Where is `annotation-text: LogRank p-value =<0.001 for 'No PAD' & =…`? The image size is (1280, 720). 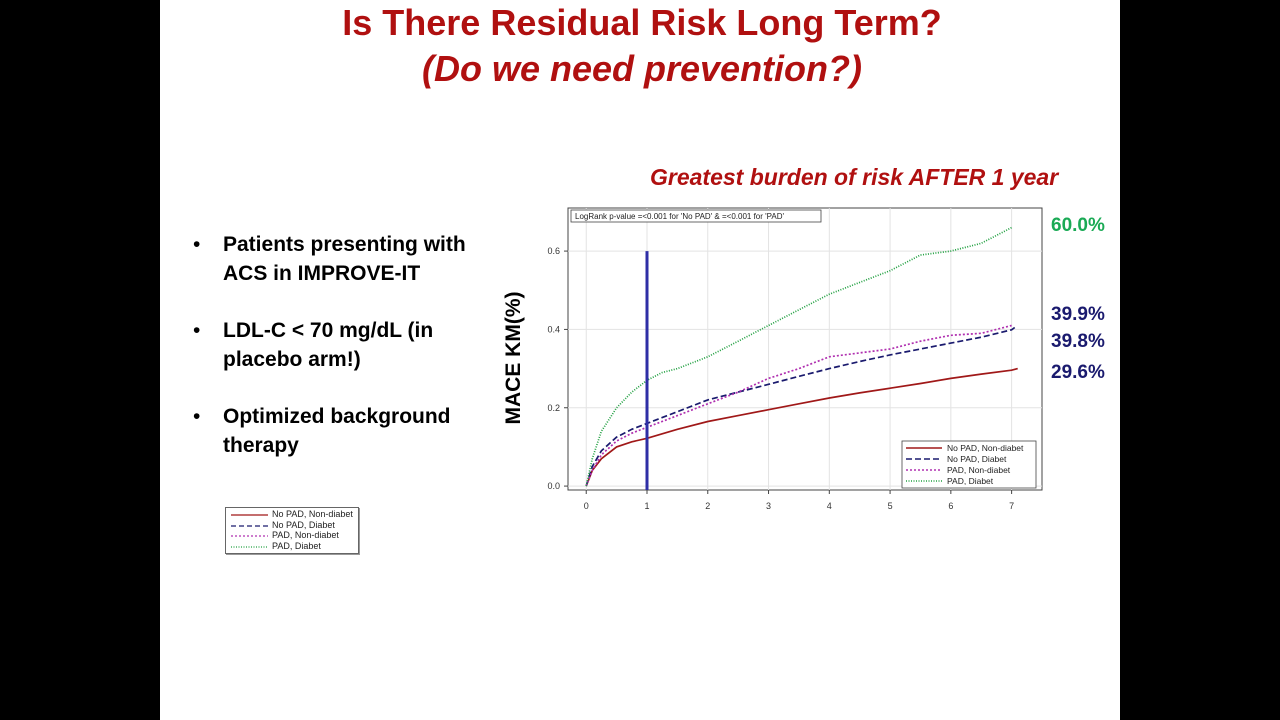
annotation-text: LogRank p-value =<0.001 for 'No PAD' & =… is located at coordinates (680, 216).